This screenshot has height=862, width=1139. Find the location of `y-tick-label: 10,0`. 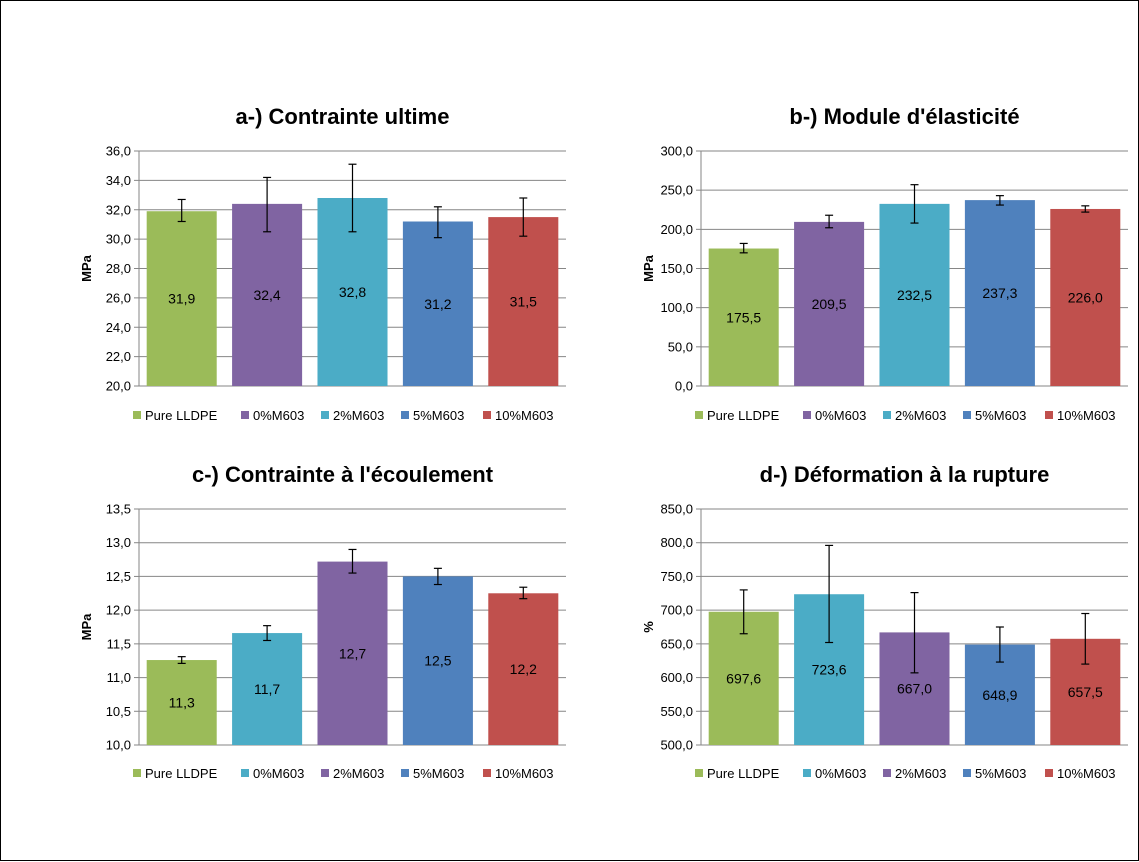

y-tick-label: 10,0 is located at coordinates (118, 745).